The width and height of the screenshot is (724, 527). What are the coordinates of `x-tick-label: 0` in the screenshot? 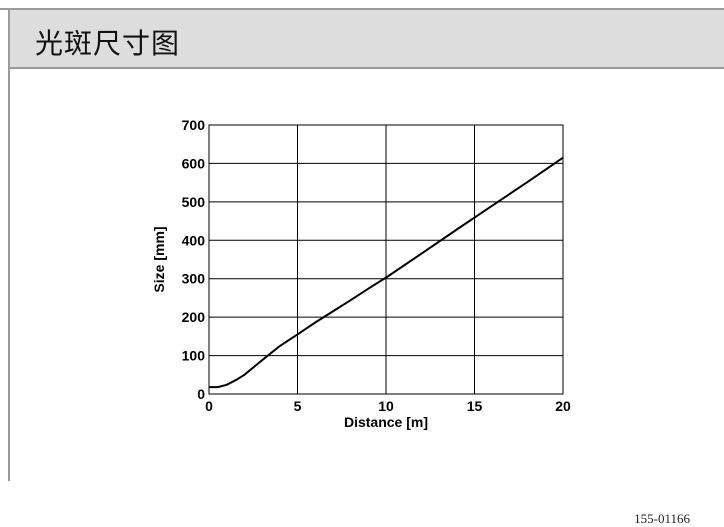 It's located at (209, 406).